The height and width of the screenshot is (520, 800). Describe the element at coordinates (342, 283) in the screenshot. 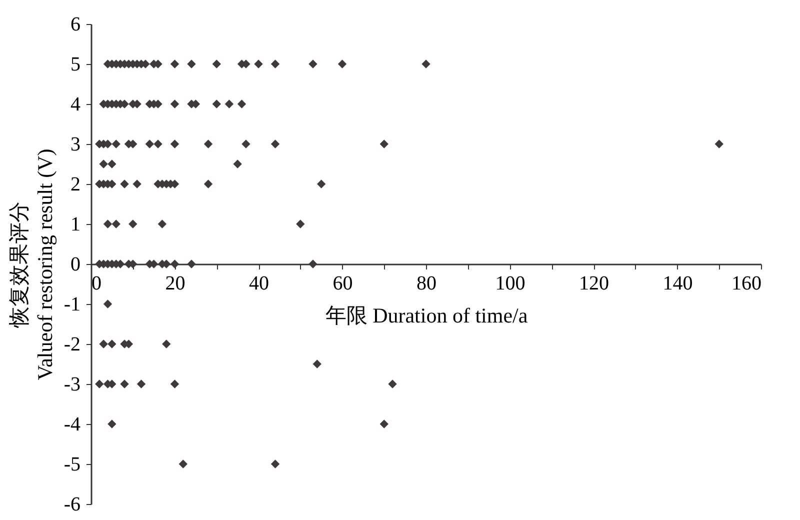

I see `x-tick-label: 60` at that location.